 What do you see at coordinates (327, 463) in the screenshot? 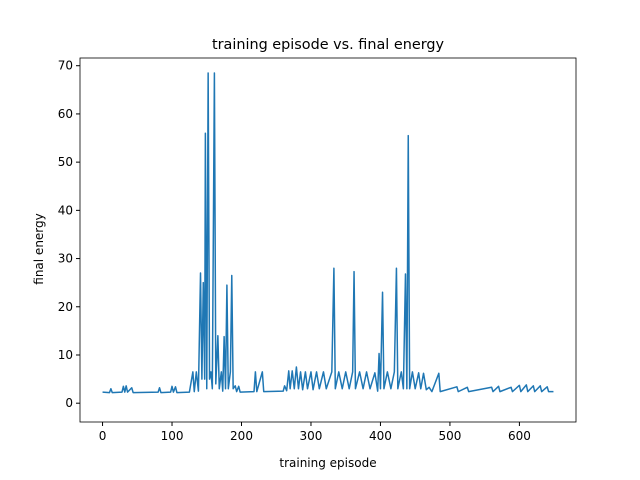
I see `x-axis-label: training episode` at bounding box center [327, 463].